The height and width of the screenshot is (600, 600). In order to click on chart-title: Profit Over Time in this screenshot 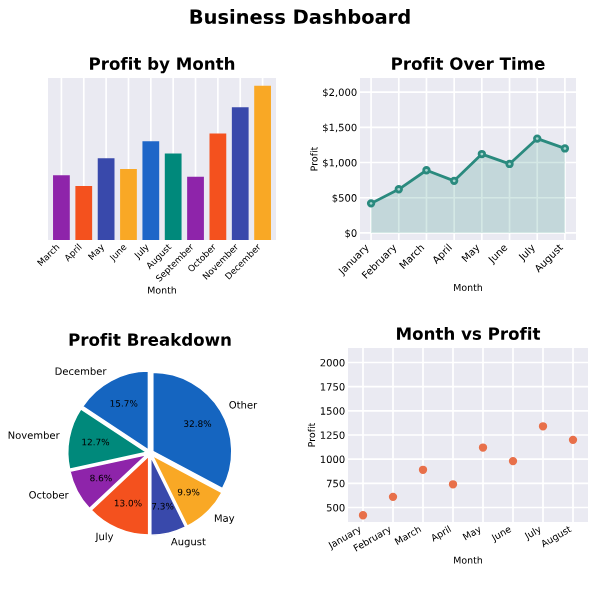, I will do `click(468, 63)`.